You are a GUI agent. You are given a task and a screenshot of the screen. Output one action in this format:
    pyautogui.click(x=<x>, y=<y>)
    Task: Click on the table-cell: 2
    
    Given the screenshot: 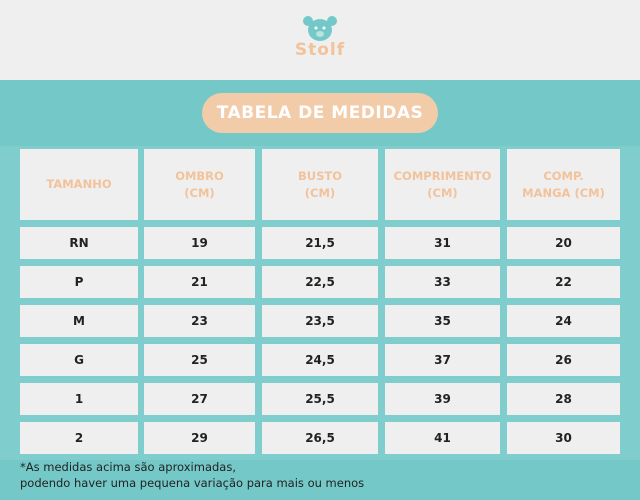 What is the action you would take?
    pyautogui.click(x=79, y=438)
    